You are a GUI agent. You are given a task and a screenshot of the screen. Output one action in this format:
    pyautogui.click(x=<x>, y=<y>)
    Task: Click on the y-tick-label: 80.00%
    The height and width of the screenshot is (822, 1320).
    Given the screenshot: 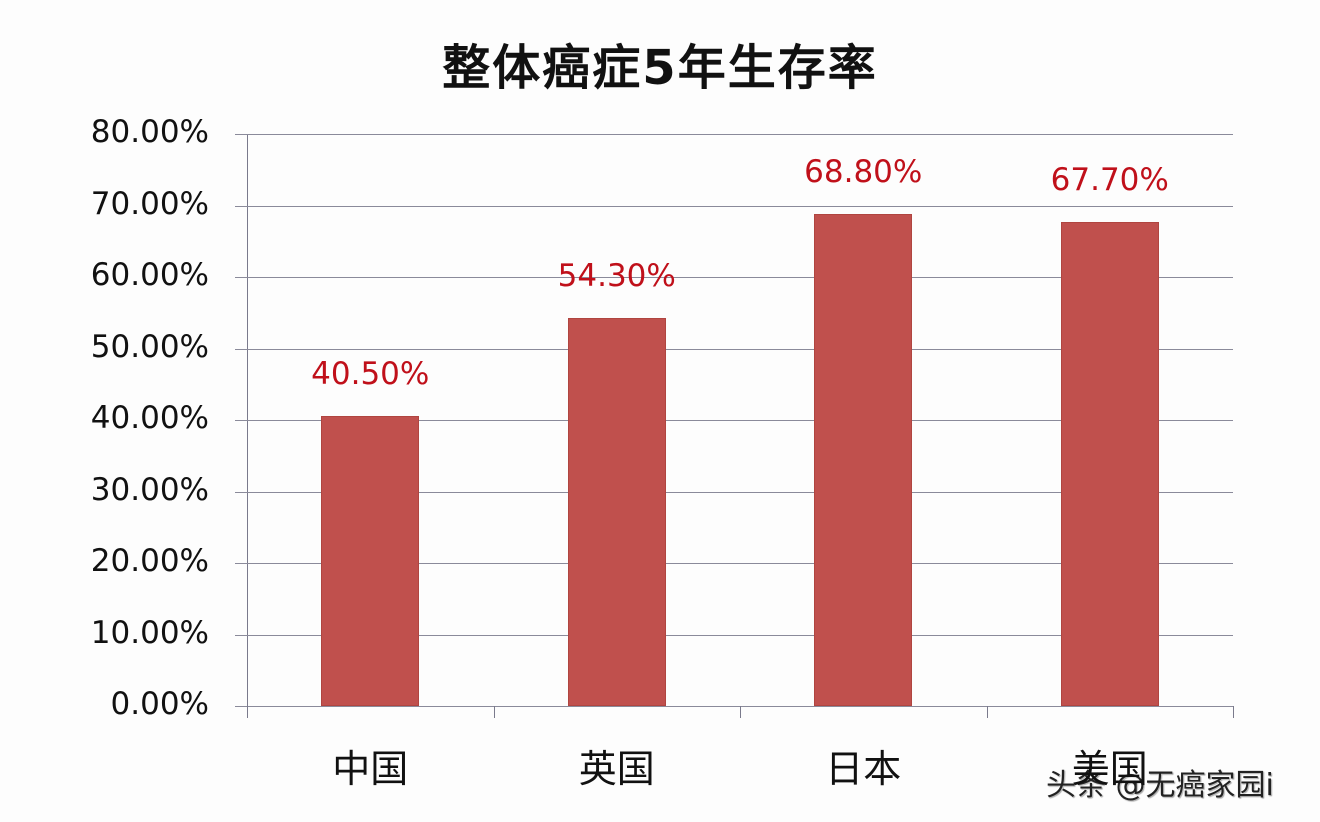 What is the action you would take?
    pyautogui.click(x=149, y=132)
    